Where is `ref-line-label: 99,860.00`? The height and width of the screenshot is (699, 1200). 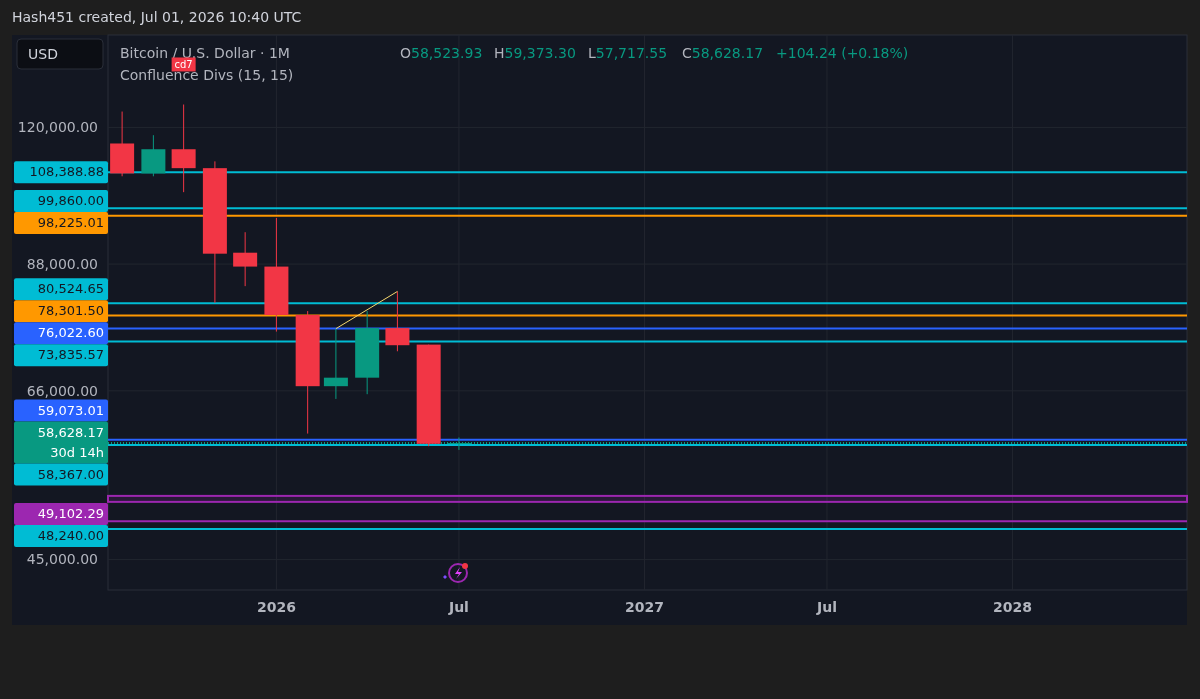 ref-line-label: 99,860.00 is located at coordinates (70, 200).